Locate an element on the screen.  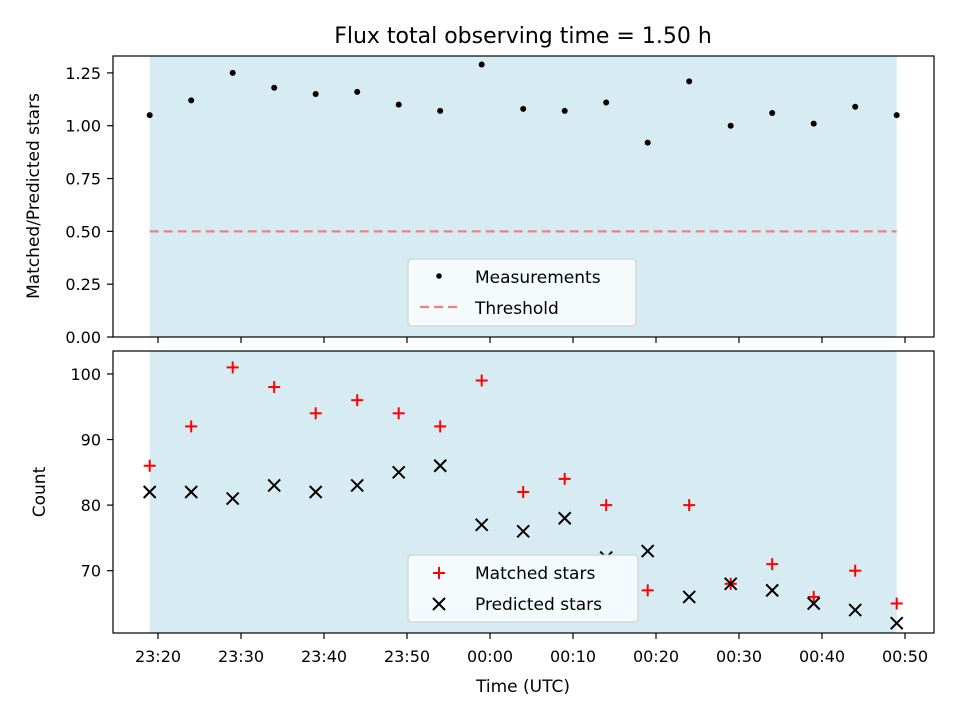
ratio-points is located at coordinates (523, 103).